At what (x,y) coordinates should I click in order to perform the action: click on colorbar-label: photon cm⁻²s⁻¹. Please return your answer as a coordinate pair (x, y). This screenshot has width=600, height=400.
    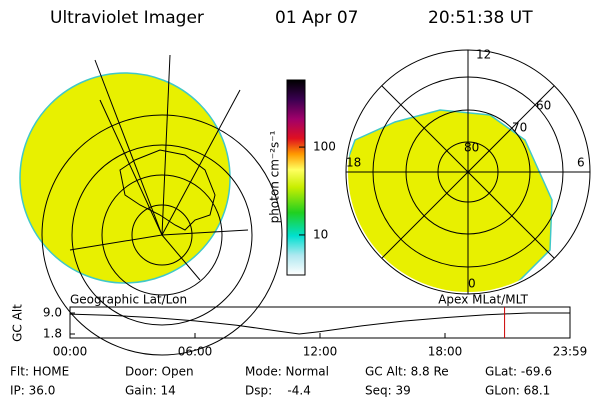
    Looking at the image, I should click on (275, 176).